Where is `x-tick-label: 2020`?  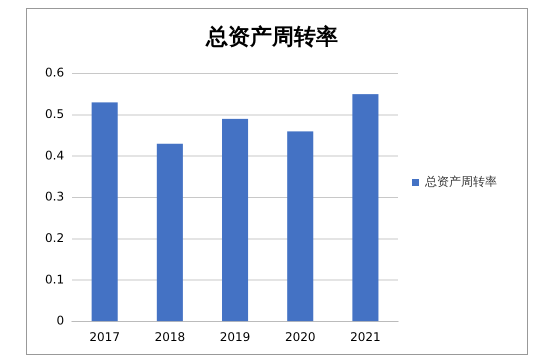 x-tick-label: 2020 is located at coordinates (300, 337).